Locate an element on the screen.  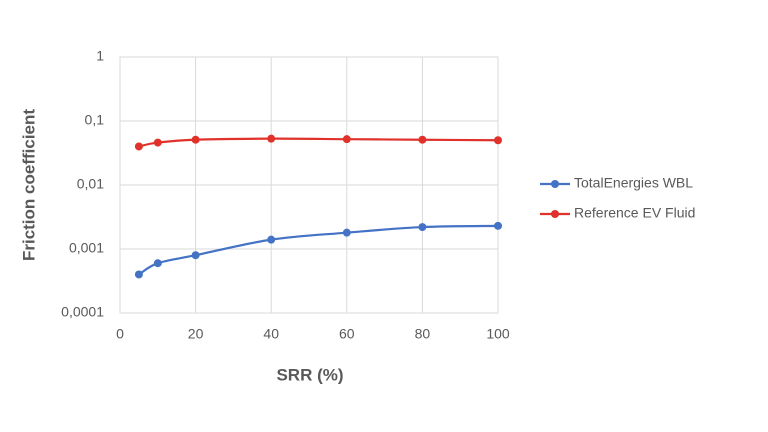
x-tick-label: 100 is located at coordinates (498, 334).